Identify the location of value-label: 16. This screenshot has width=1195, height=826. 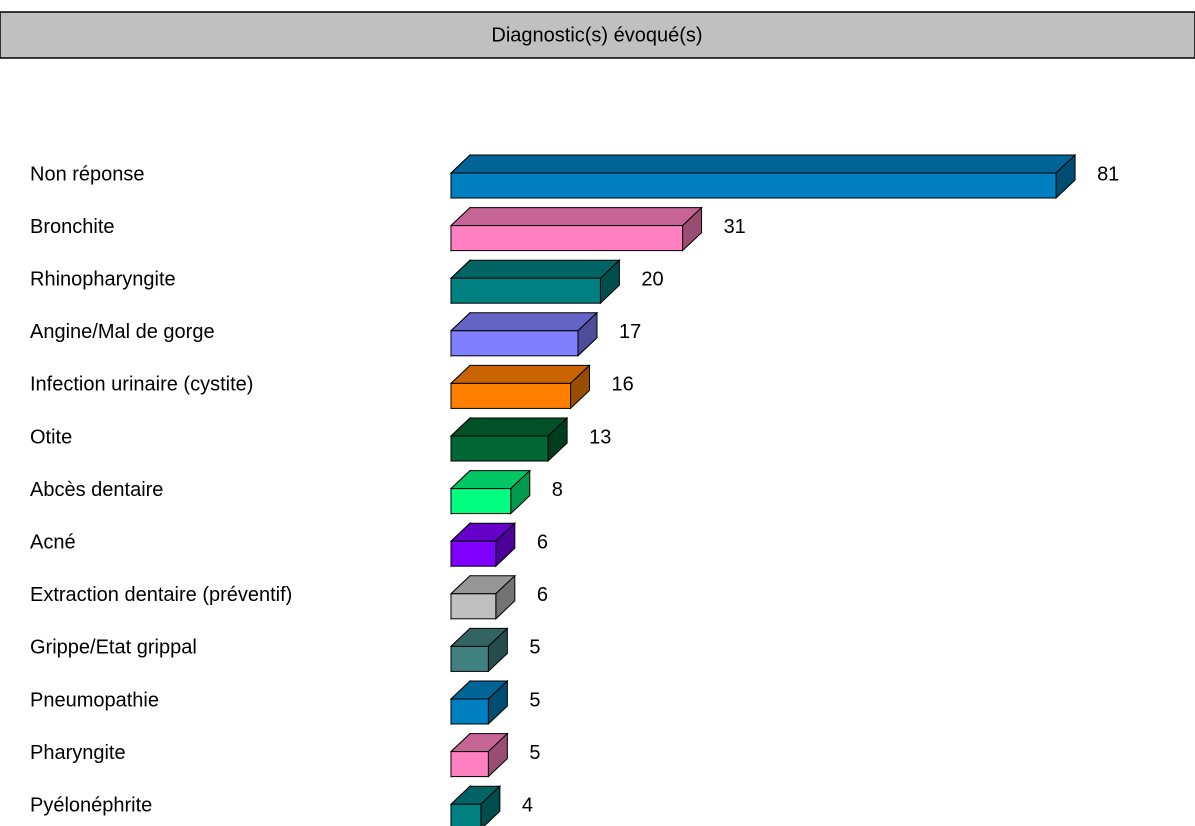
(623, 385).